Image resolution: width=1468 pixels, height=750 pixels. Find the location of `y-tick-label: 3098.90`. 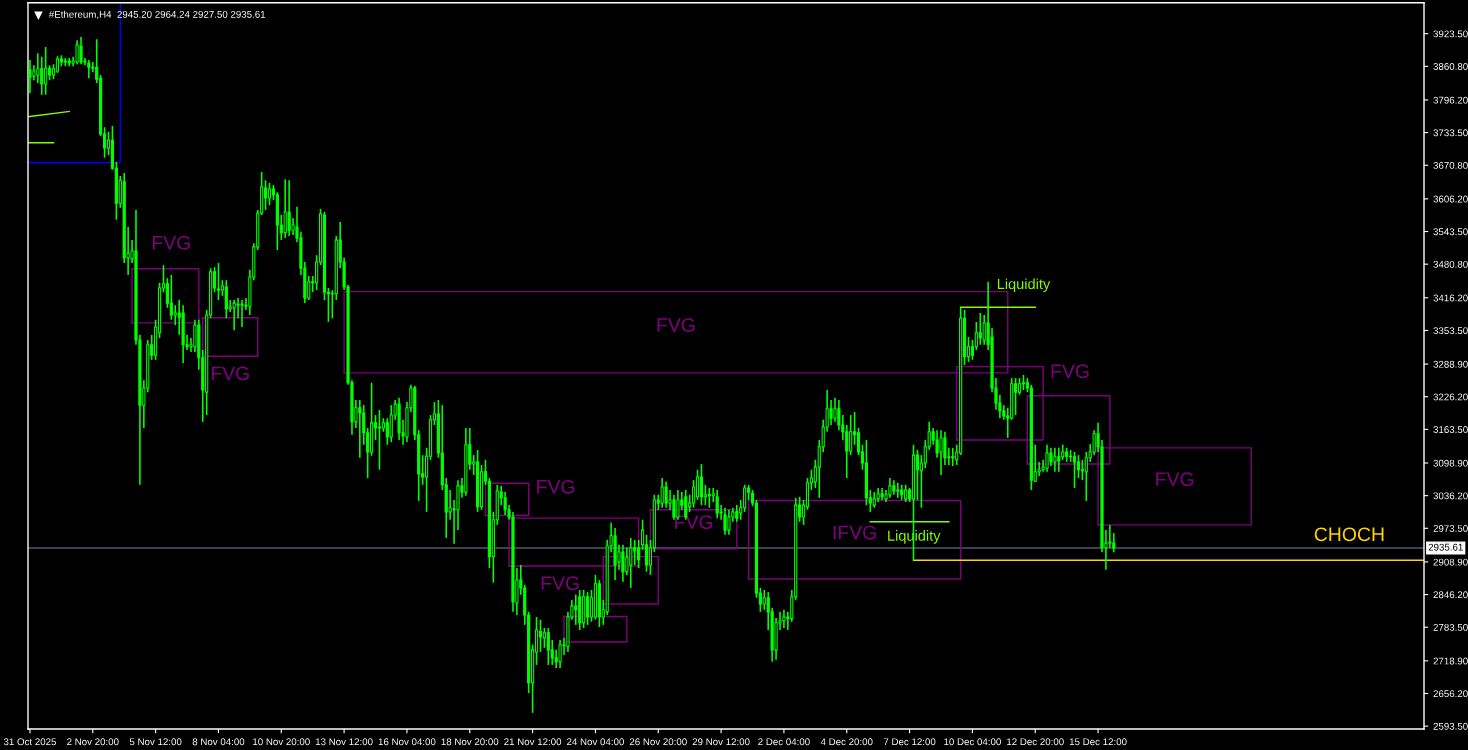

y-tick-label: 3098.90 is located at coordinates (1450, 463).